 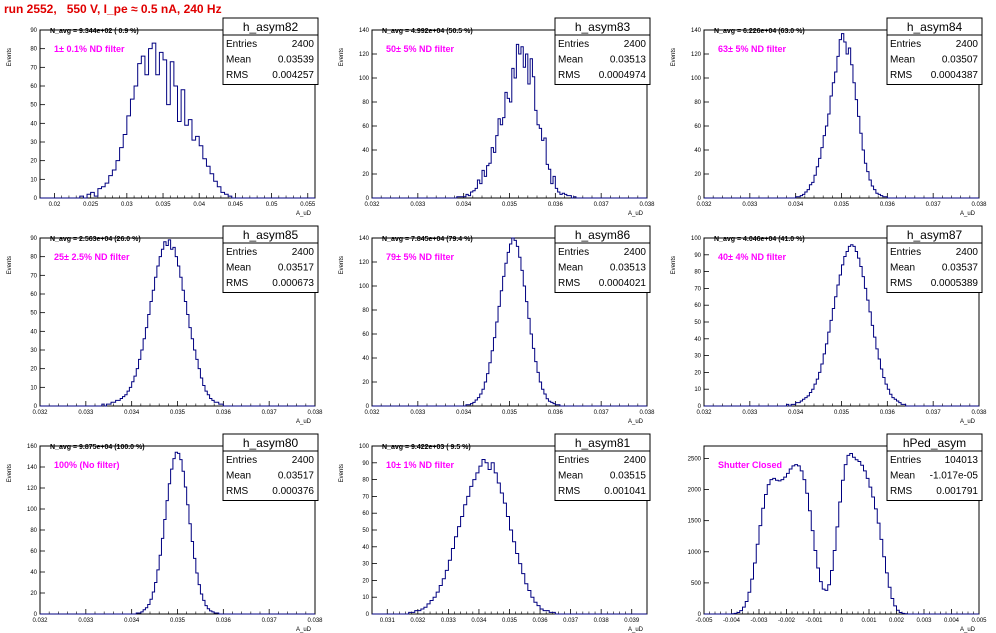 What do you see at coordinates (623, 283) in the screenshot?
I see `stats-value: 0.0004021` at bounding box center [623, 283].